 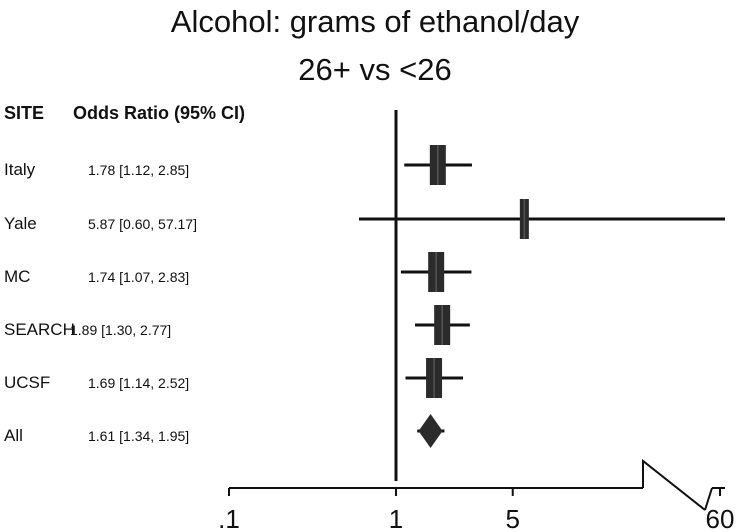 I want to click on chart-title-line2: 26+ vs <26, so click(x=375, y=69).